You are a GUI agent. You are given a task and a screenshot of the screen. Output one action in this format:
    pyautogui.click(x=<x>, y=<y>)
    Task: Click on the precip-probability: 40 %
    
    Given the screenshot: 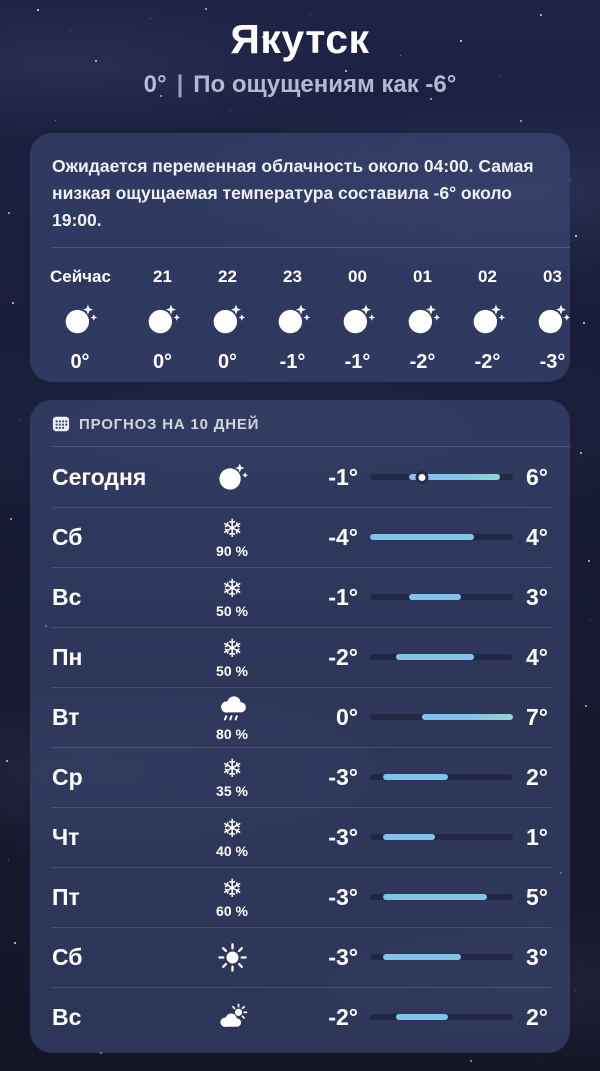 What is the action you would take?
    pyautogui.click(x=232, y=851)
    